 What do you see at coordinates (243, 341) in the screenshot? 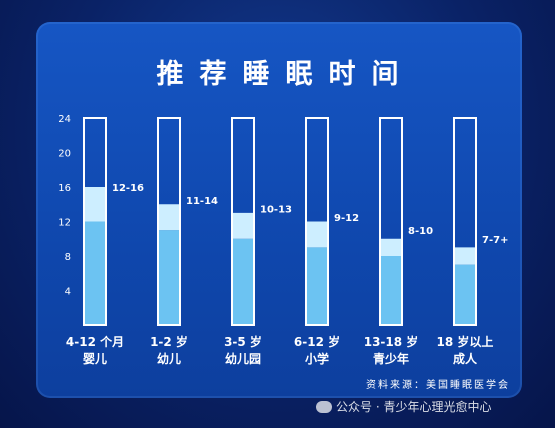
I see `category-label: 3-5 岁` at bounding box center [243, 341].